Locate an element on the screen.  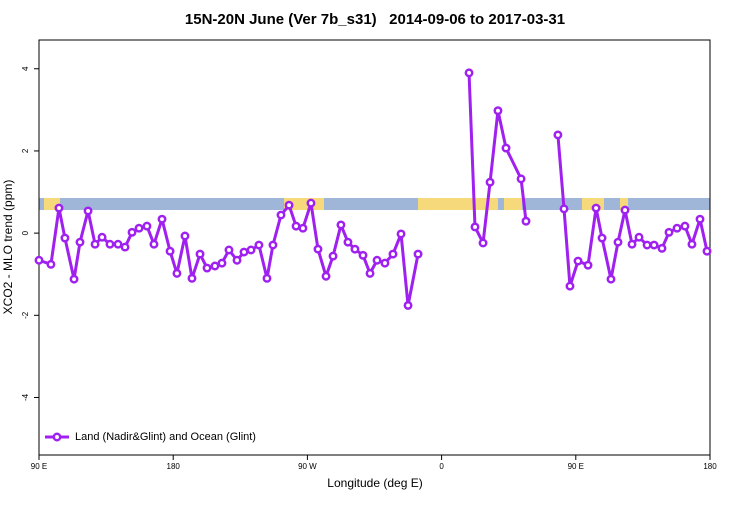
surface-band is located at coordinates (374, 204).